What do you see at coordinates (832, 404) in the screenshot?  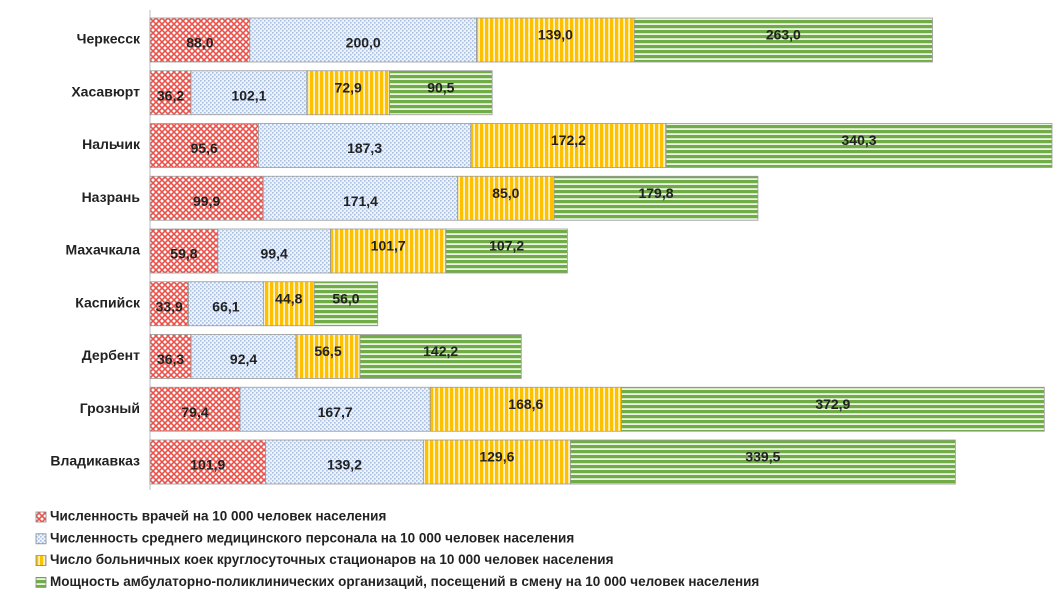 I see `value-label: 372,9` at bounding box center [832, 404].